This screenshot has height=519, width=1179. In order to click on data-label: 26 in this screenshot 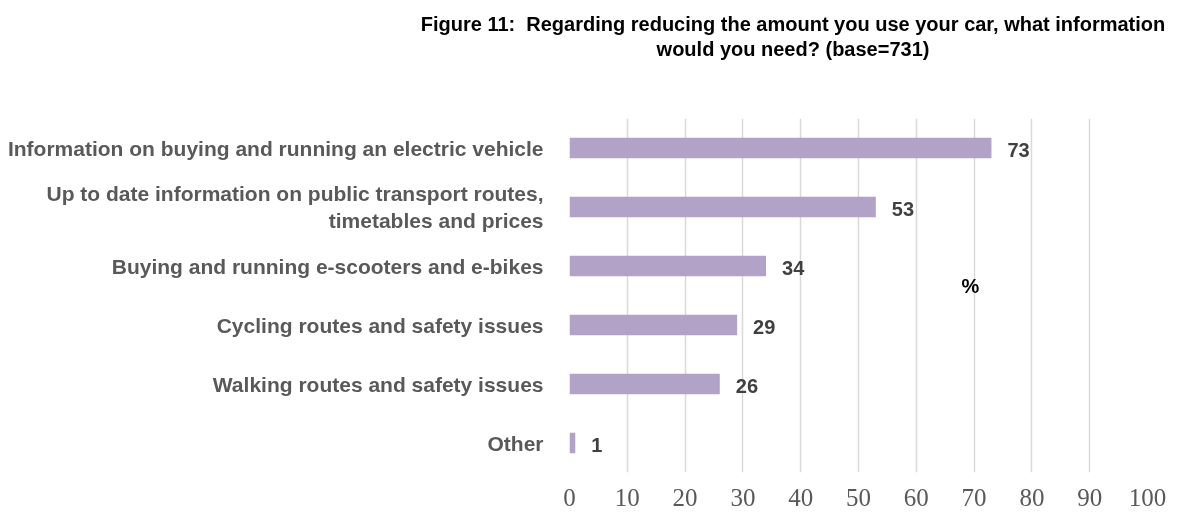, I will do `click(747, 386)`.